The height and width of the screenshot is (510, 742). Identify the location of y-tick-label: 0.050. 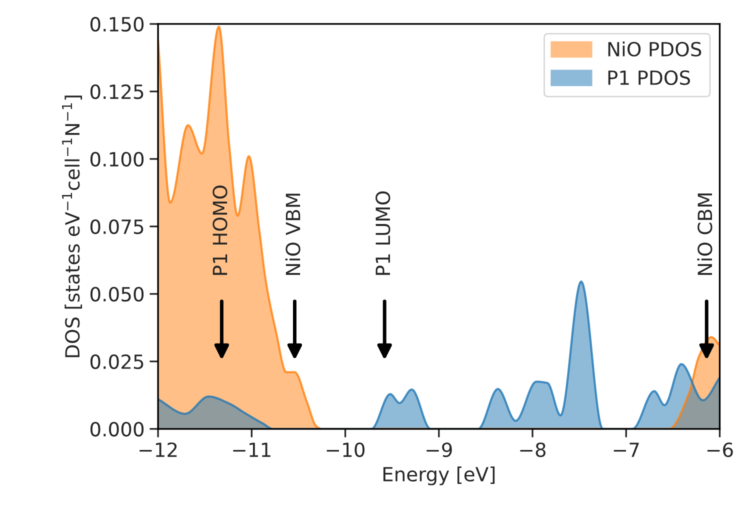
(117, 294).